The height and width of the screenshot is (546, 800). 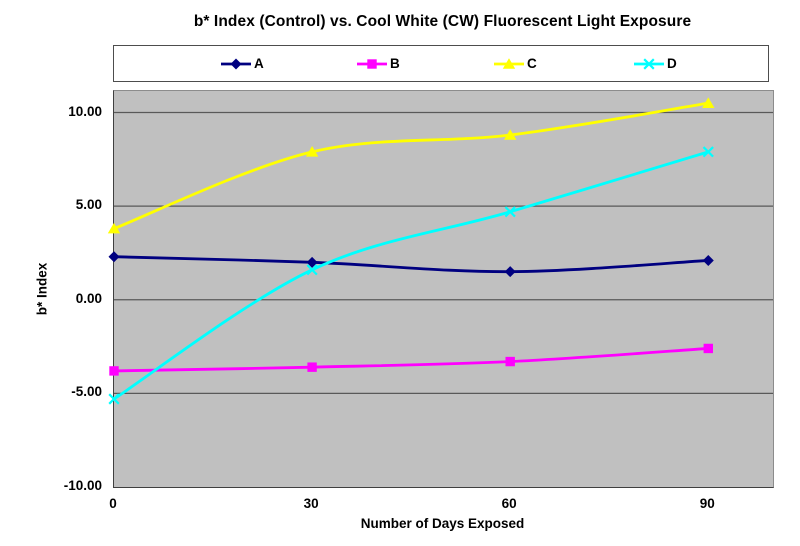 I want to click on legend-marker-diamond-icon, so click(x=236, y=63).